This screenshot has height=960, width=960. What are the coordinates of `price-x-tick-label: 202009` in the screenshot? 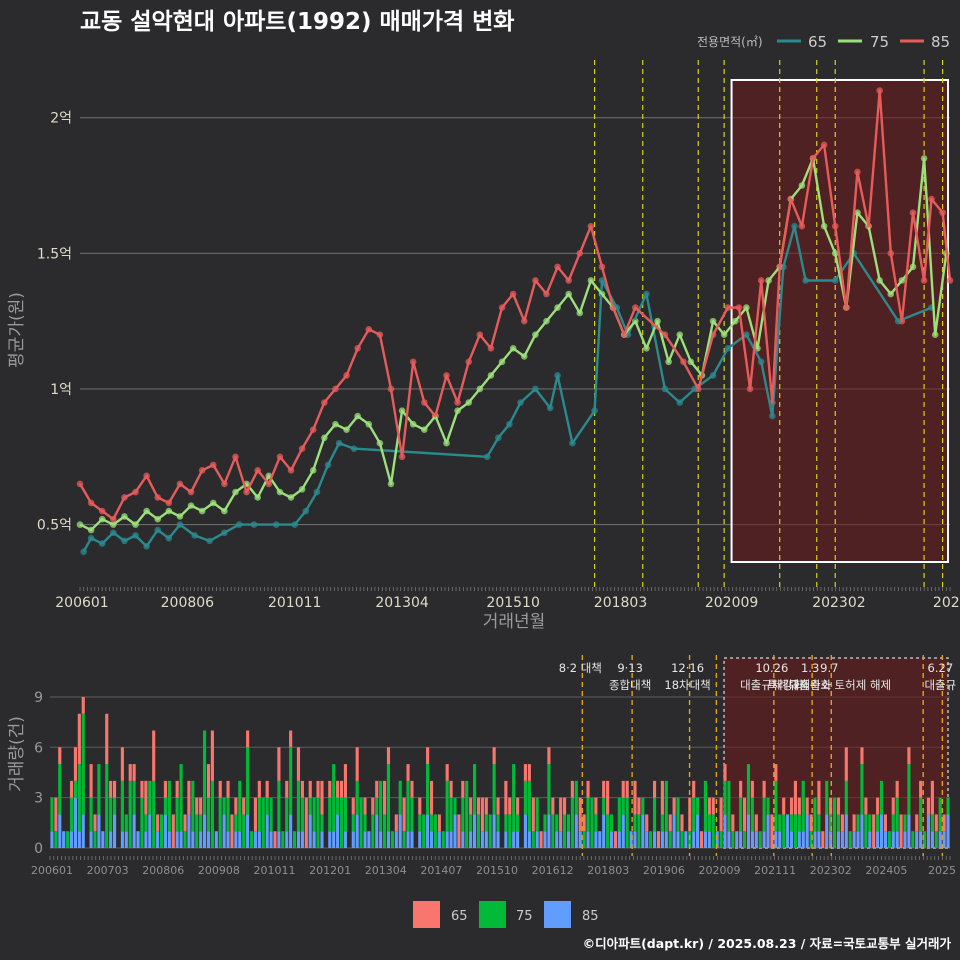 It's located at (731, 603).